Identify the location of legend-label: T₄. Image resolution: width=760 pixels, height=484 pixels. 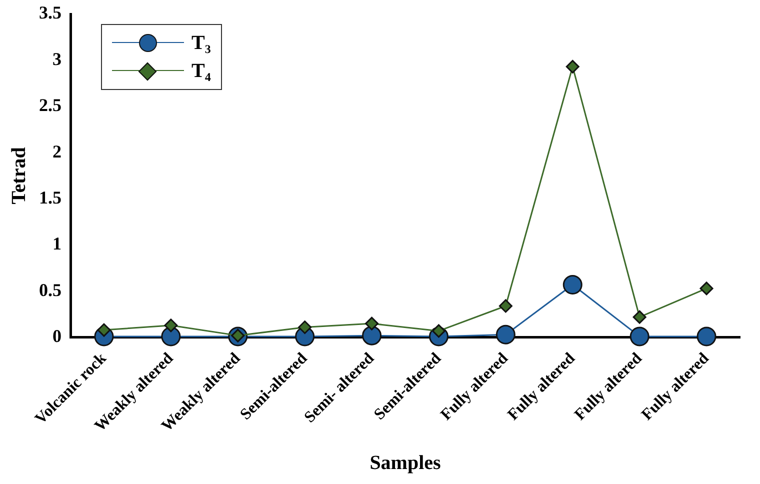
(201, 71).